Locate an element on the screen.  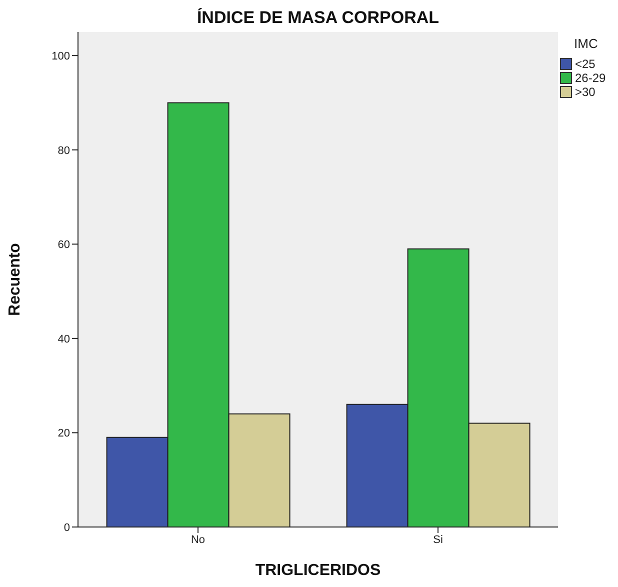
x-tick-label: No is located at coordinates (198, 540).